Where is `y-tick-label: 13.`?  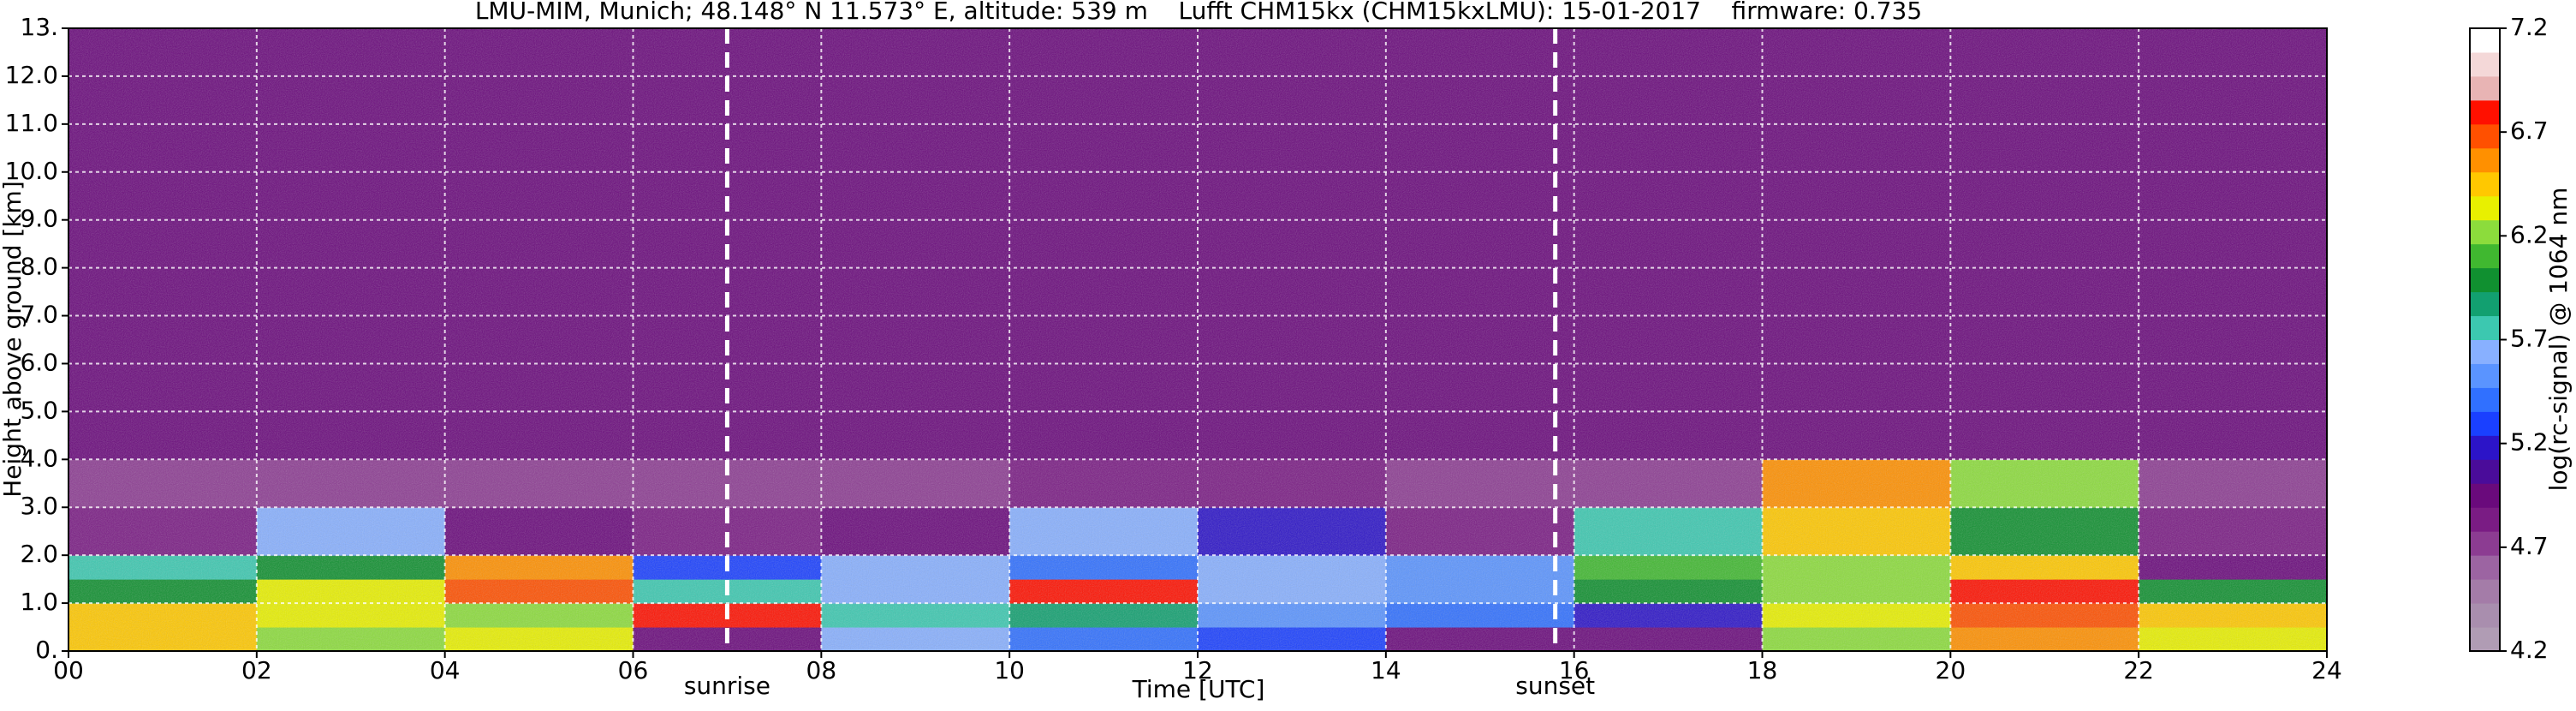
y-tick-label: 13. is located at coordinates (39, 27).